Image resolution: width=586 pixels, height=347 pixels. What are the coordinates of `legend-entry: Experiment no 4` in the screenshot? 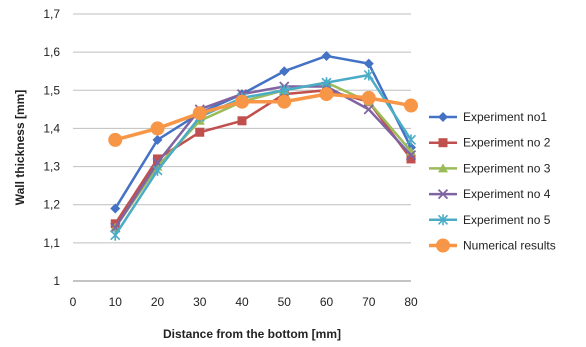 It's located at (490, 194).